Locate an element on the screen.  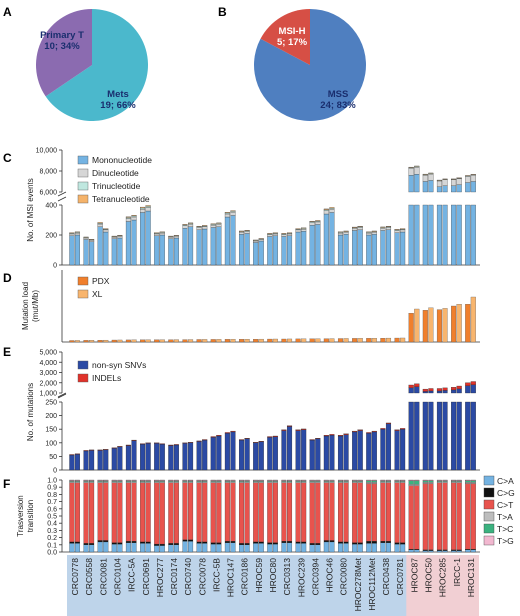
pie-value: 19; 66% is located at coordinates (118, 105).